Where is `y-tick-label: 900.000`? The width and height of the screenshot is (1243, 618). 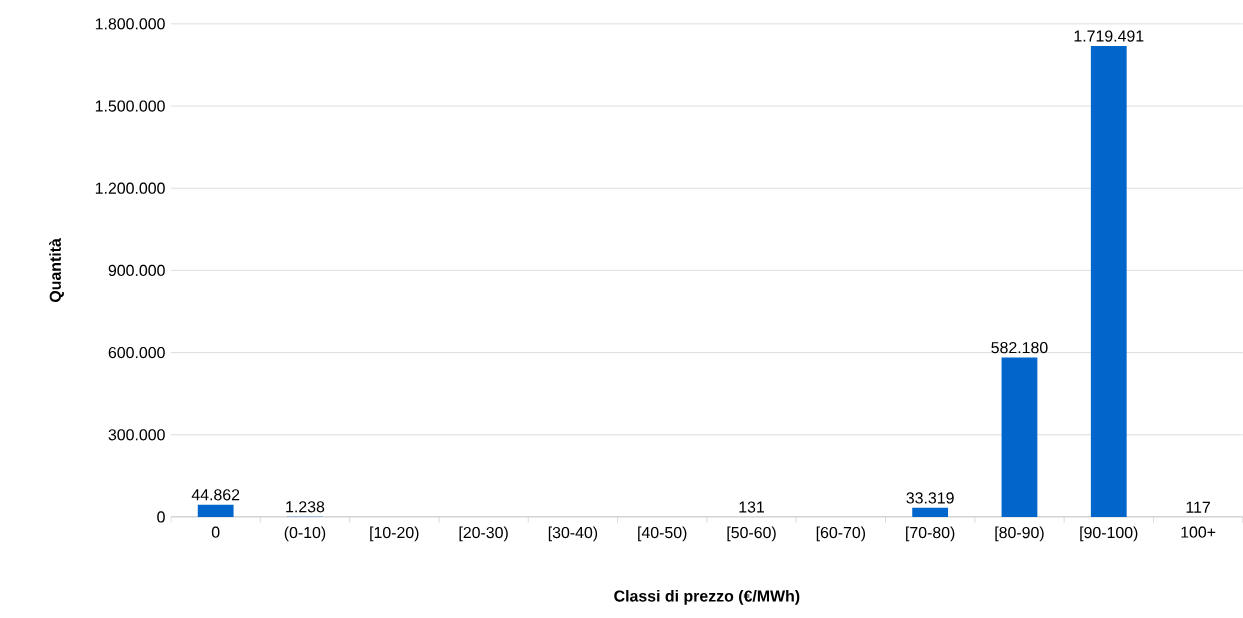 y-tick-label: 900.000 is located at coordinates (136, 270).